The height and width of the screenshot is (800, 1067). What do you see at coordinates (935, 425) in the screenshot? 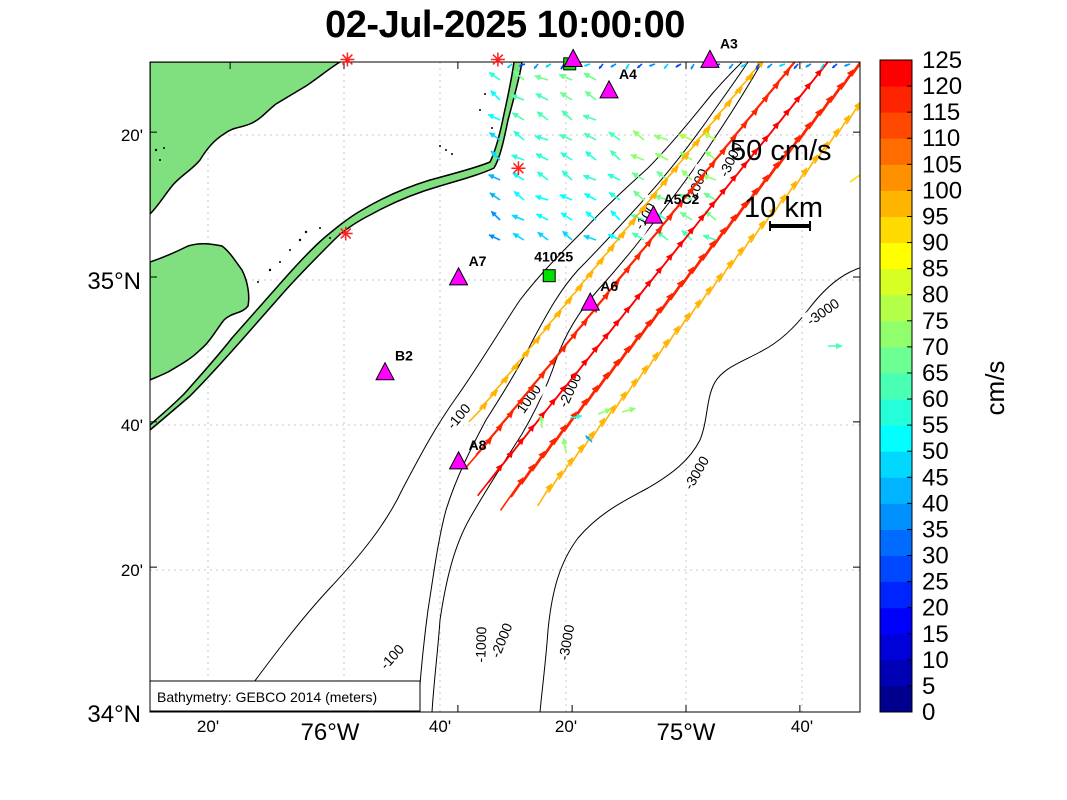
I see `colorbar-tick-label: 55` at bounding box center [935, 425].